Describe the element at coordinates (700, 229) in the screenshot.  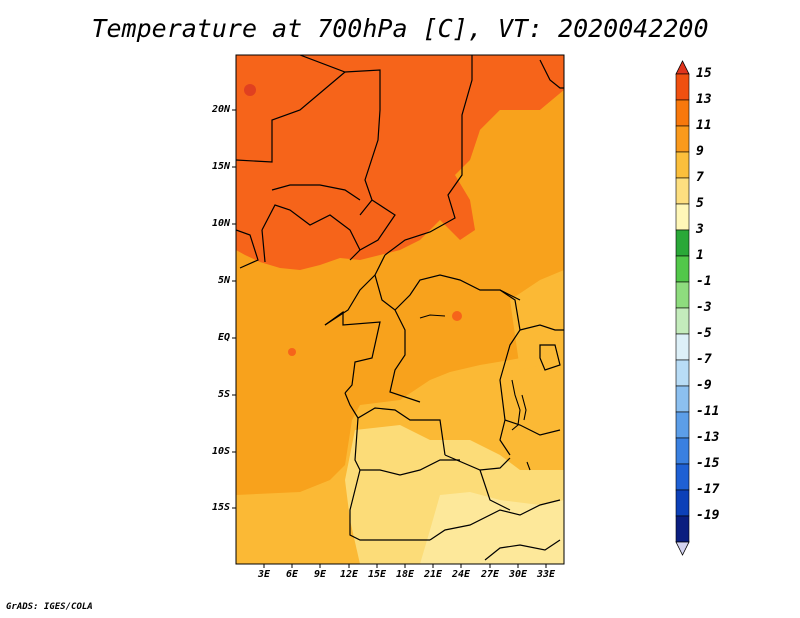
I see `colorbar-label: 3` at that location.